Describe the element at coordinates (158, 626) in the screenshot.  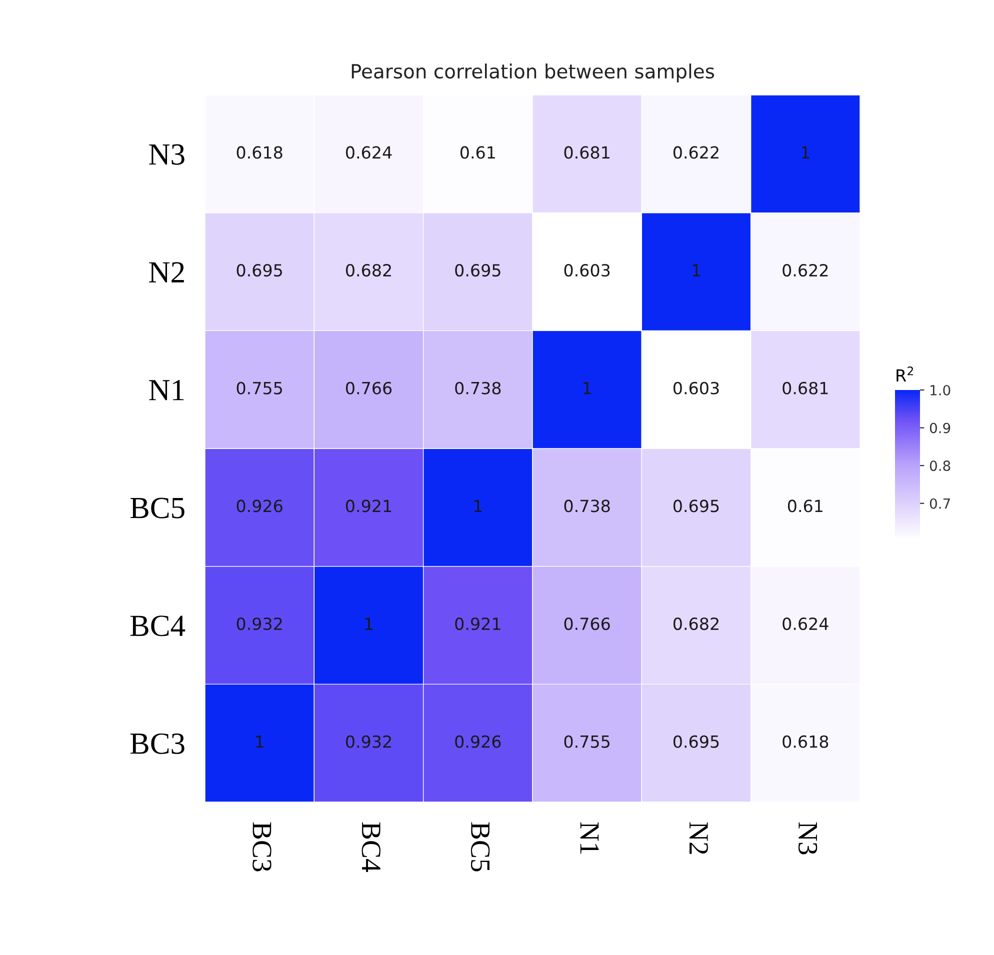
I see `y-tick-label: BC4` at that location.